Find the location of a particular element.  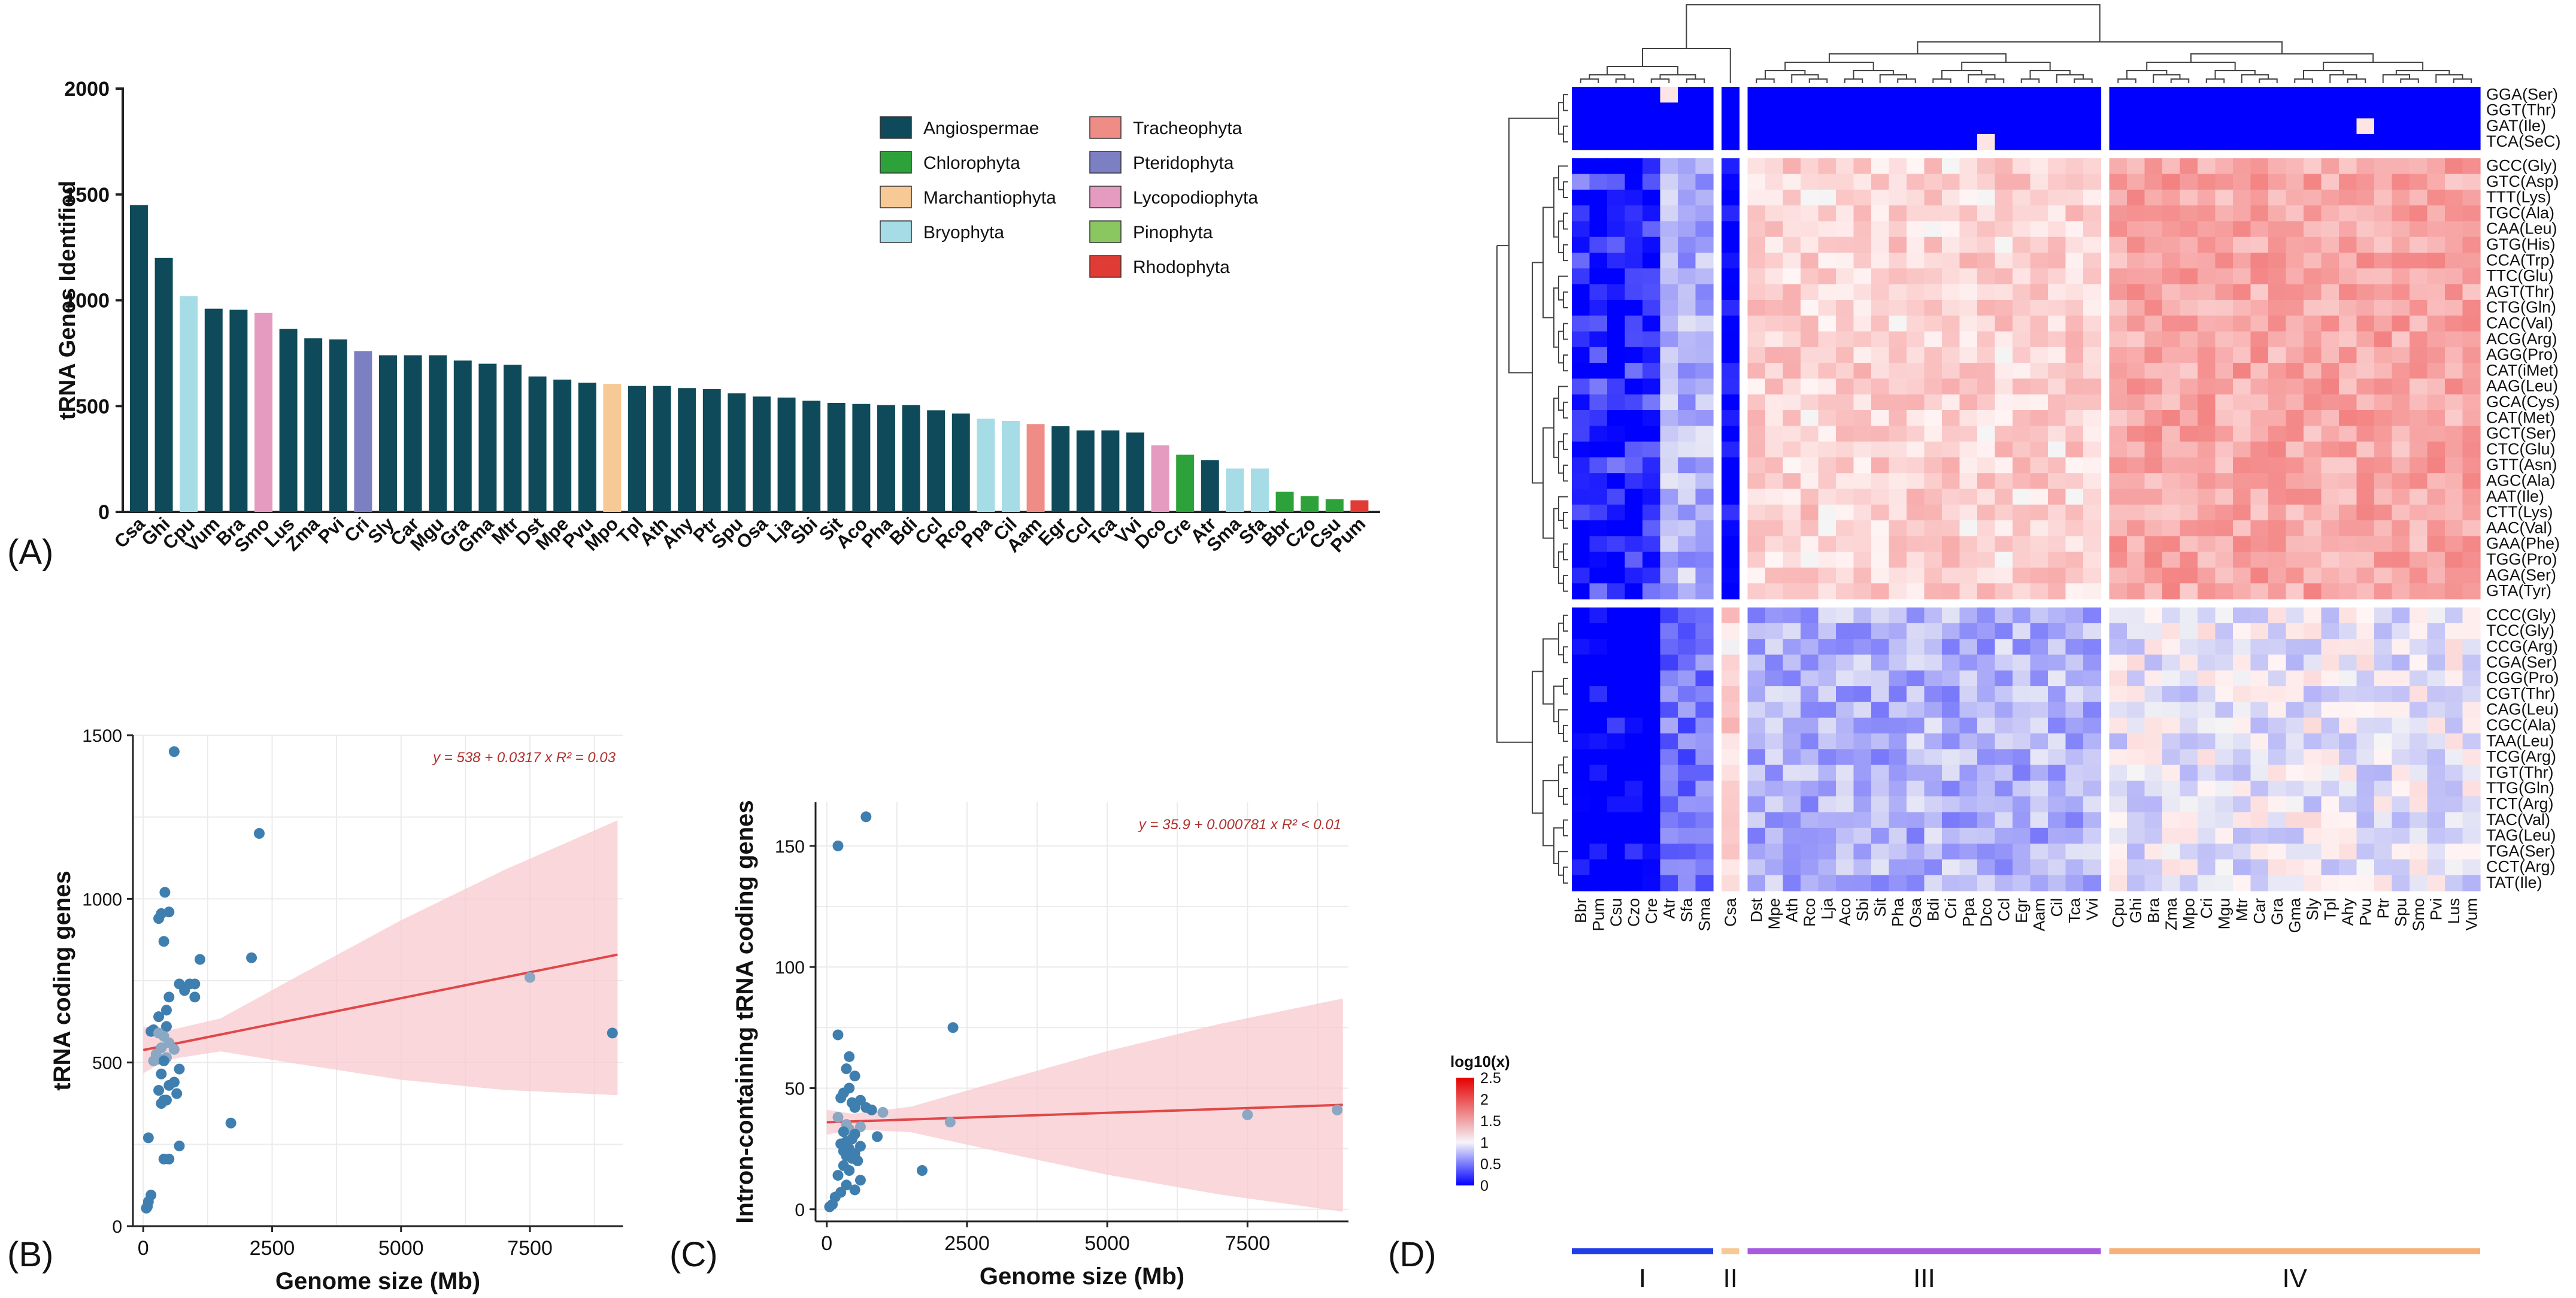

regression-equation: y = 35.9 + 0.000781 x R² < 0.01 is located at coordinates (1239, 825).